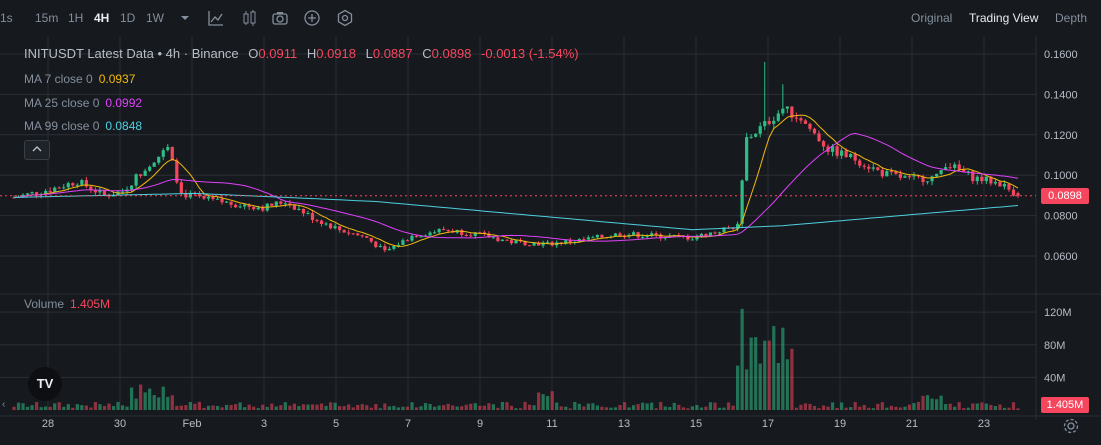  I want to click on high-label: H, so click(311, 53).